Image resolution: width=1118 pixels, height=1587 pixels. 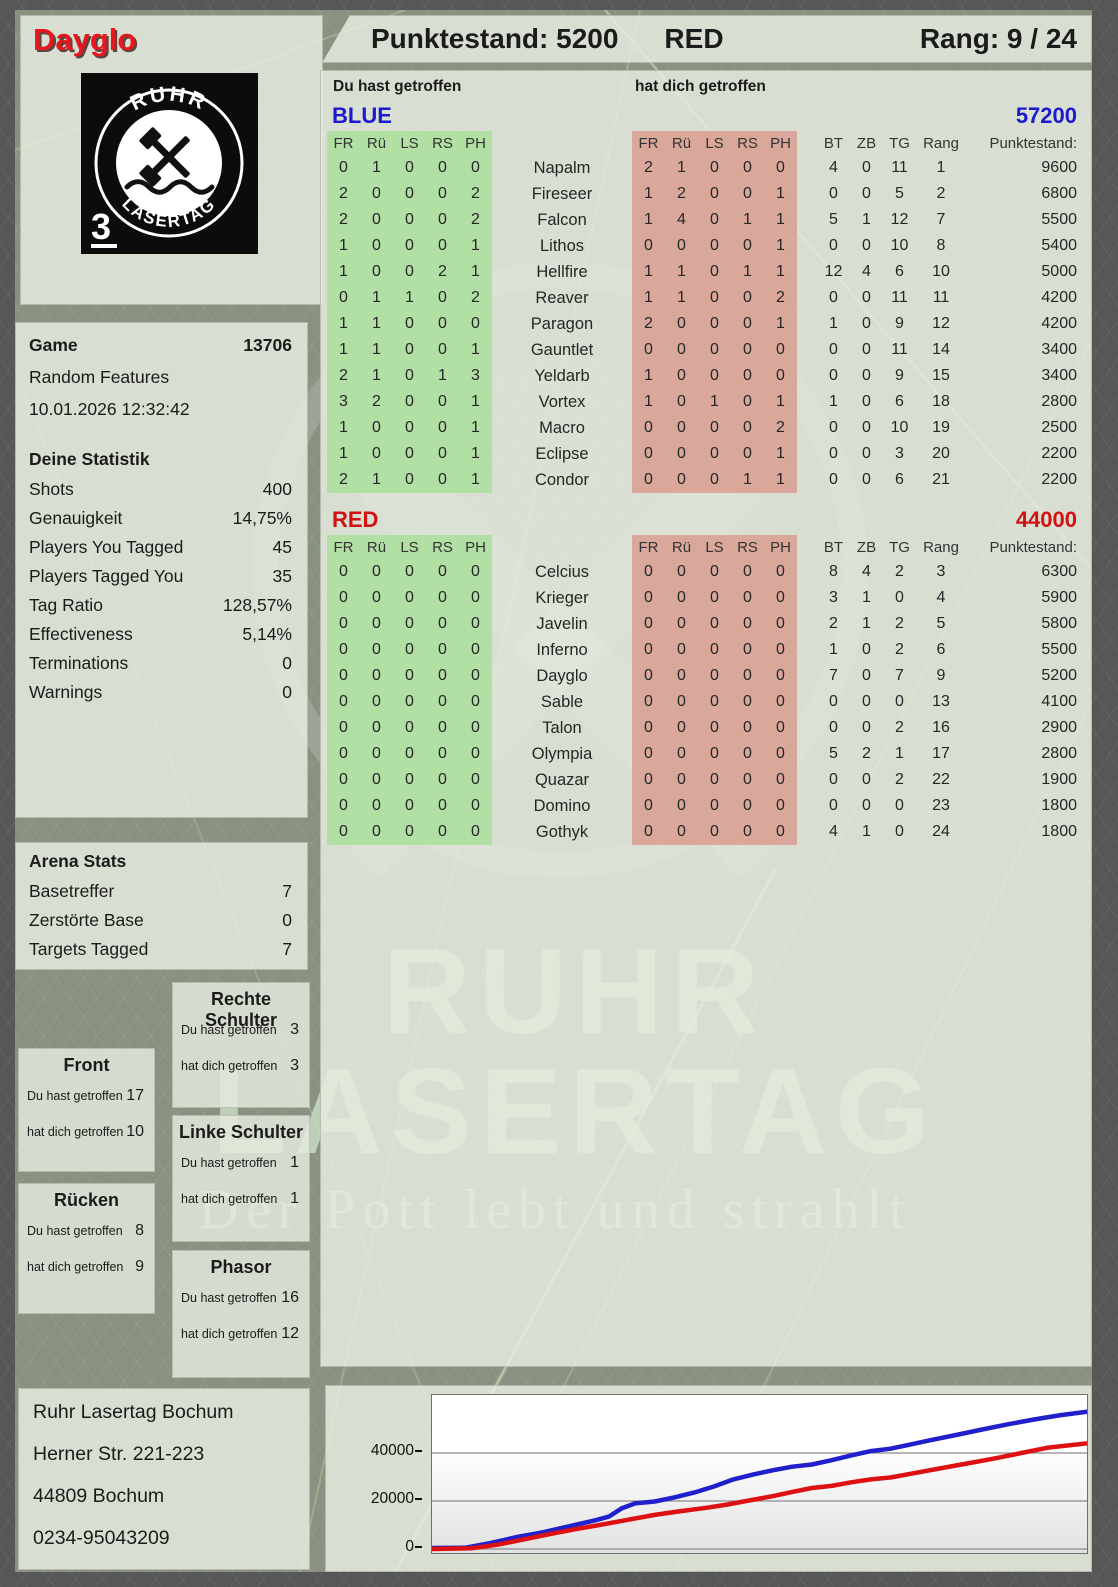 I want to click on tg-cell: 0, so click(x=899, y=597).